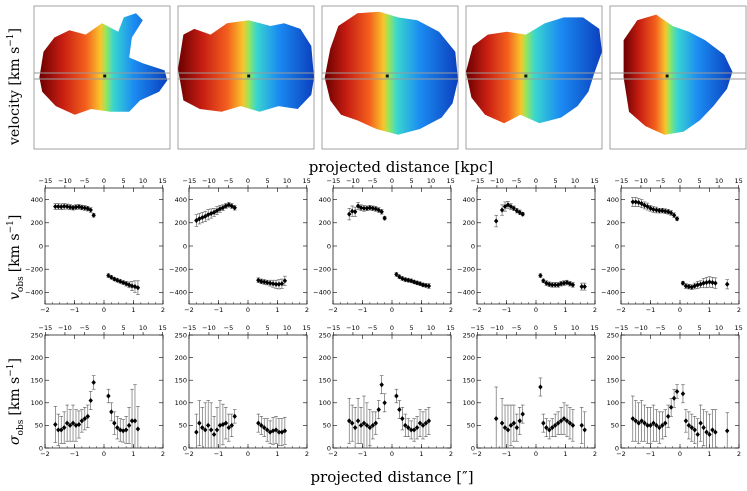 The image size is (747, 491). Describe the element at coordinates (534, 70) in the screenshot. I see `velocity-map-image` at that location.